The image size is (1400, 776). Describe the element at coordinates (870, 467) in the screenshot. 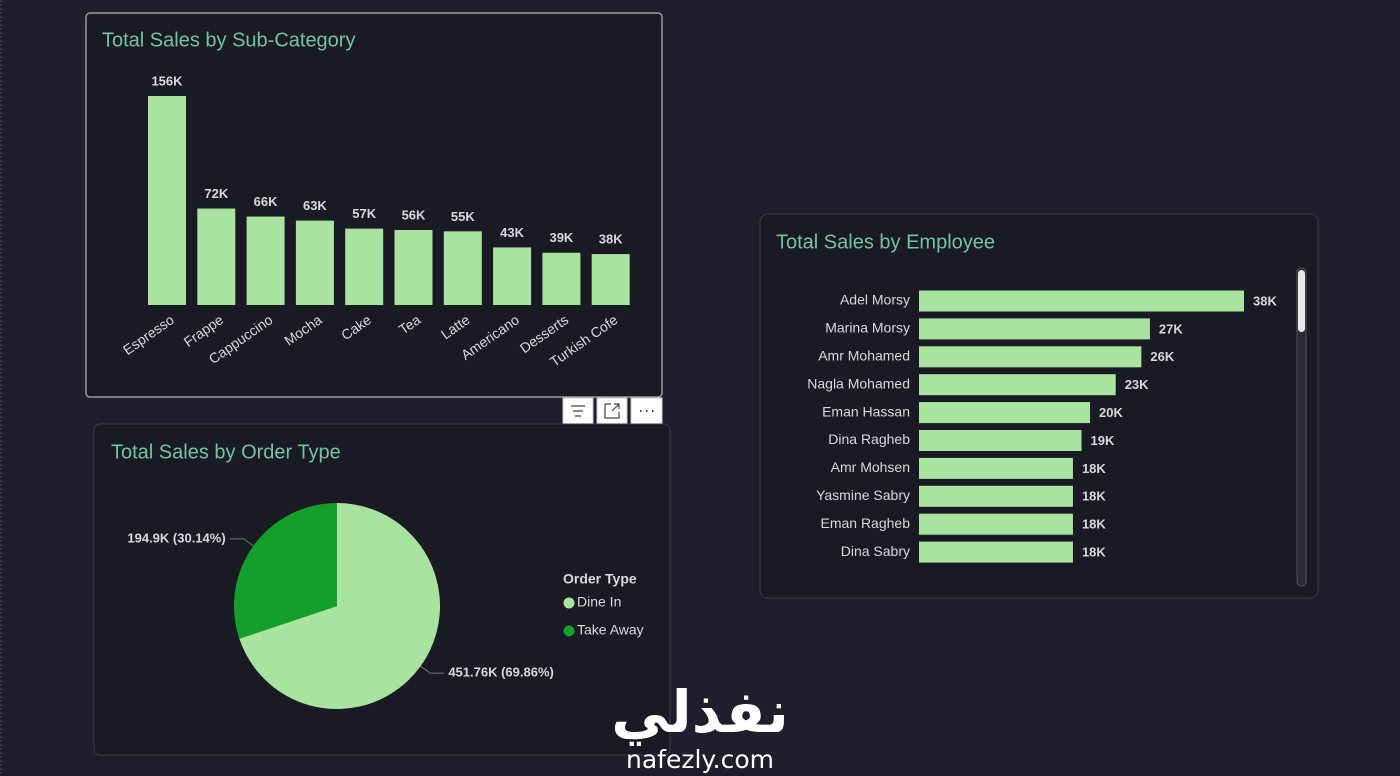

I see `y-tick-label: Amr Mohsen` at that location.